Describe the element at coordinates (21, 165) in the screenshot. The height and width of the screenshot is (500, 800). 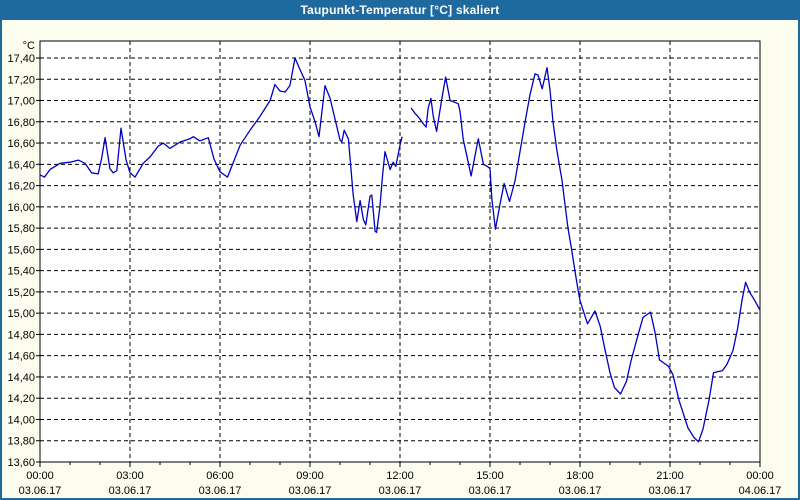
I see `y-tick-label: 16,40` at that location.